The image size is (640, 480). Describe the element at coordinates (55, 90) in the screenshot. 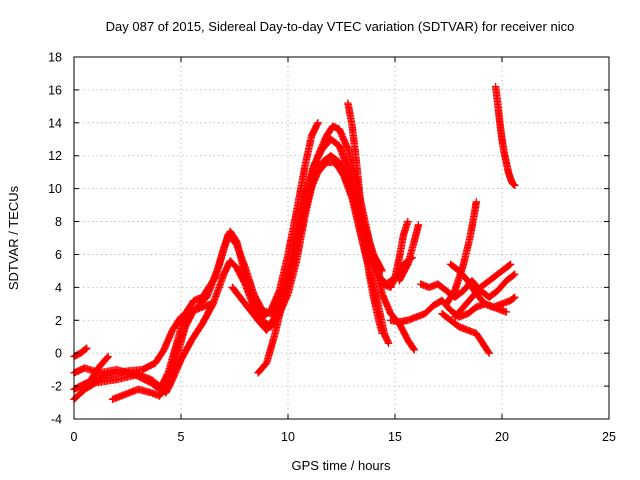

I see `y-tick-label: 16` at that location.